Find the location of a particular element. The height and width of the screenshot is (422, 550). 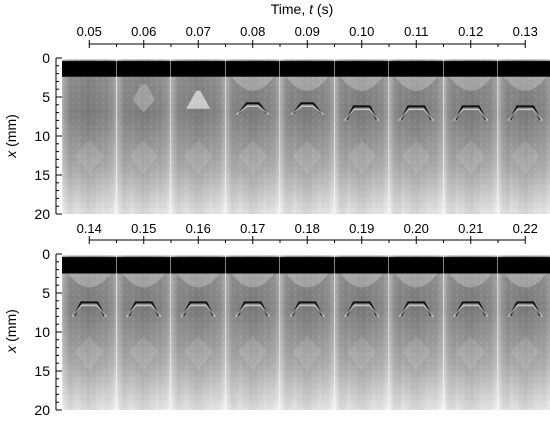

time-tick-label: 0.07 is located at coordinates (198, 31).